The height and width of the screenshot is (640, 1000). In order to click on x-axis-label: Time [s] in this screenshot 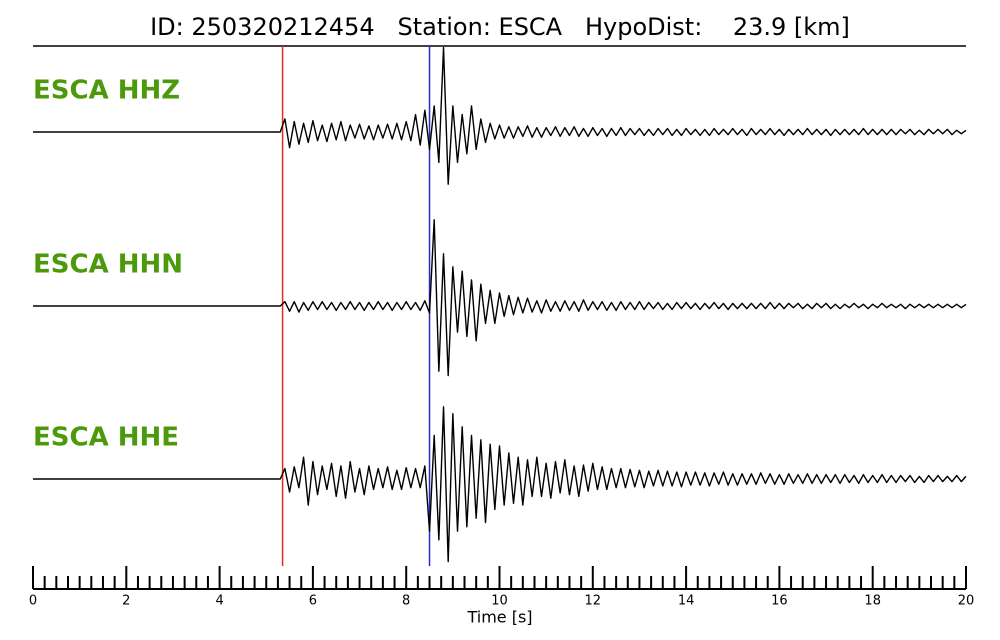, I will do `click(499, 617)`.